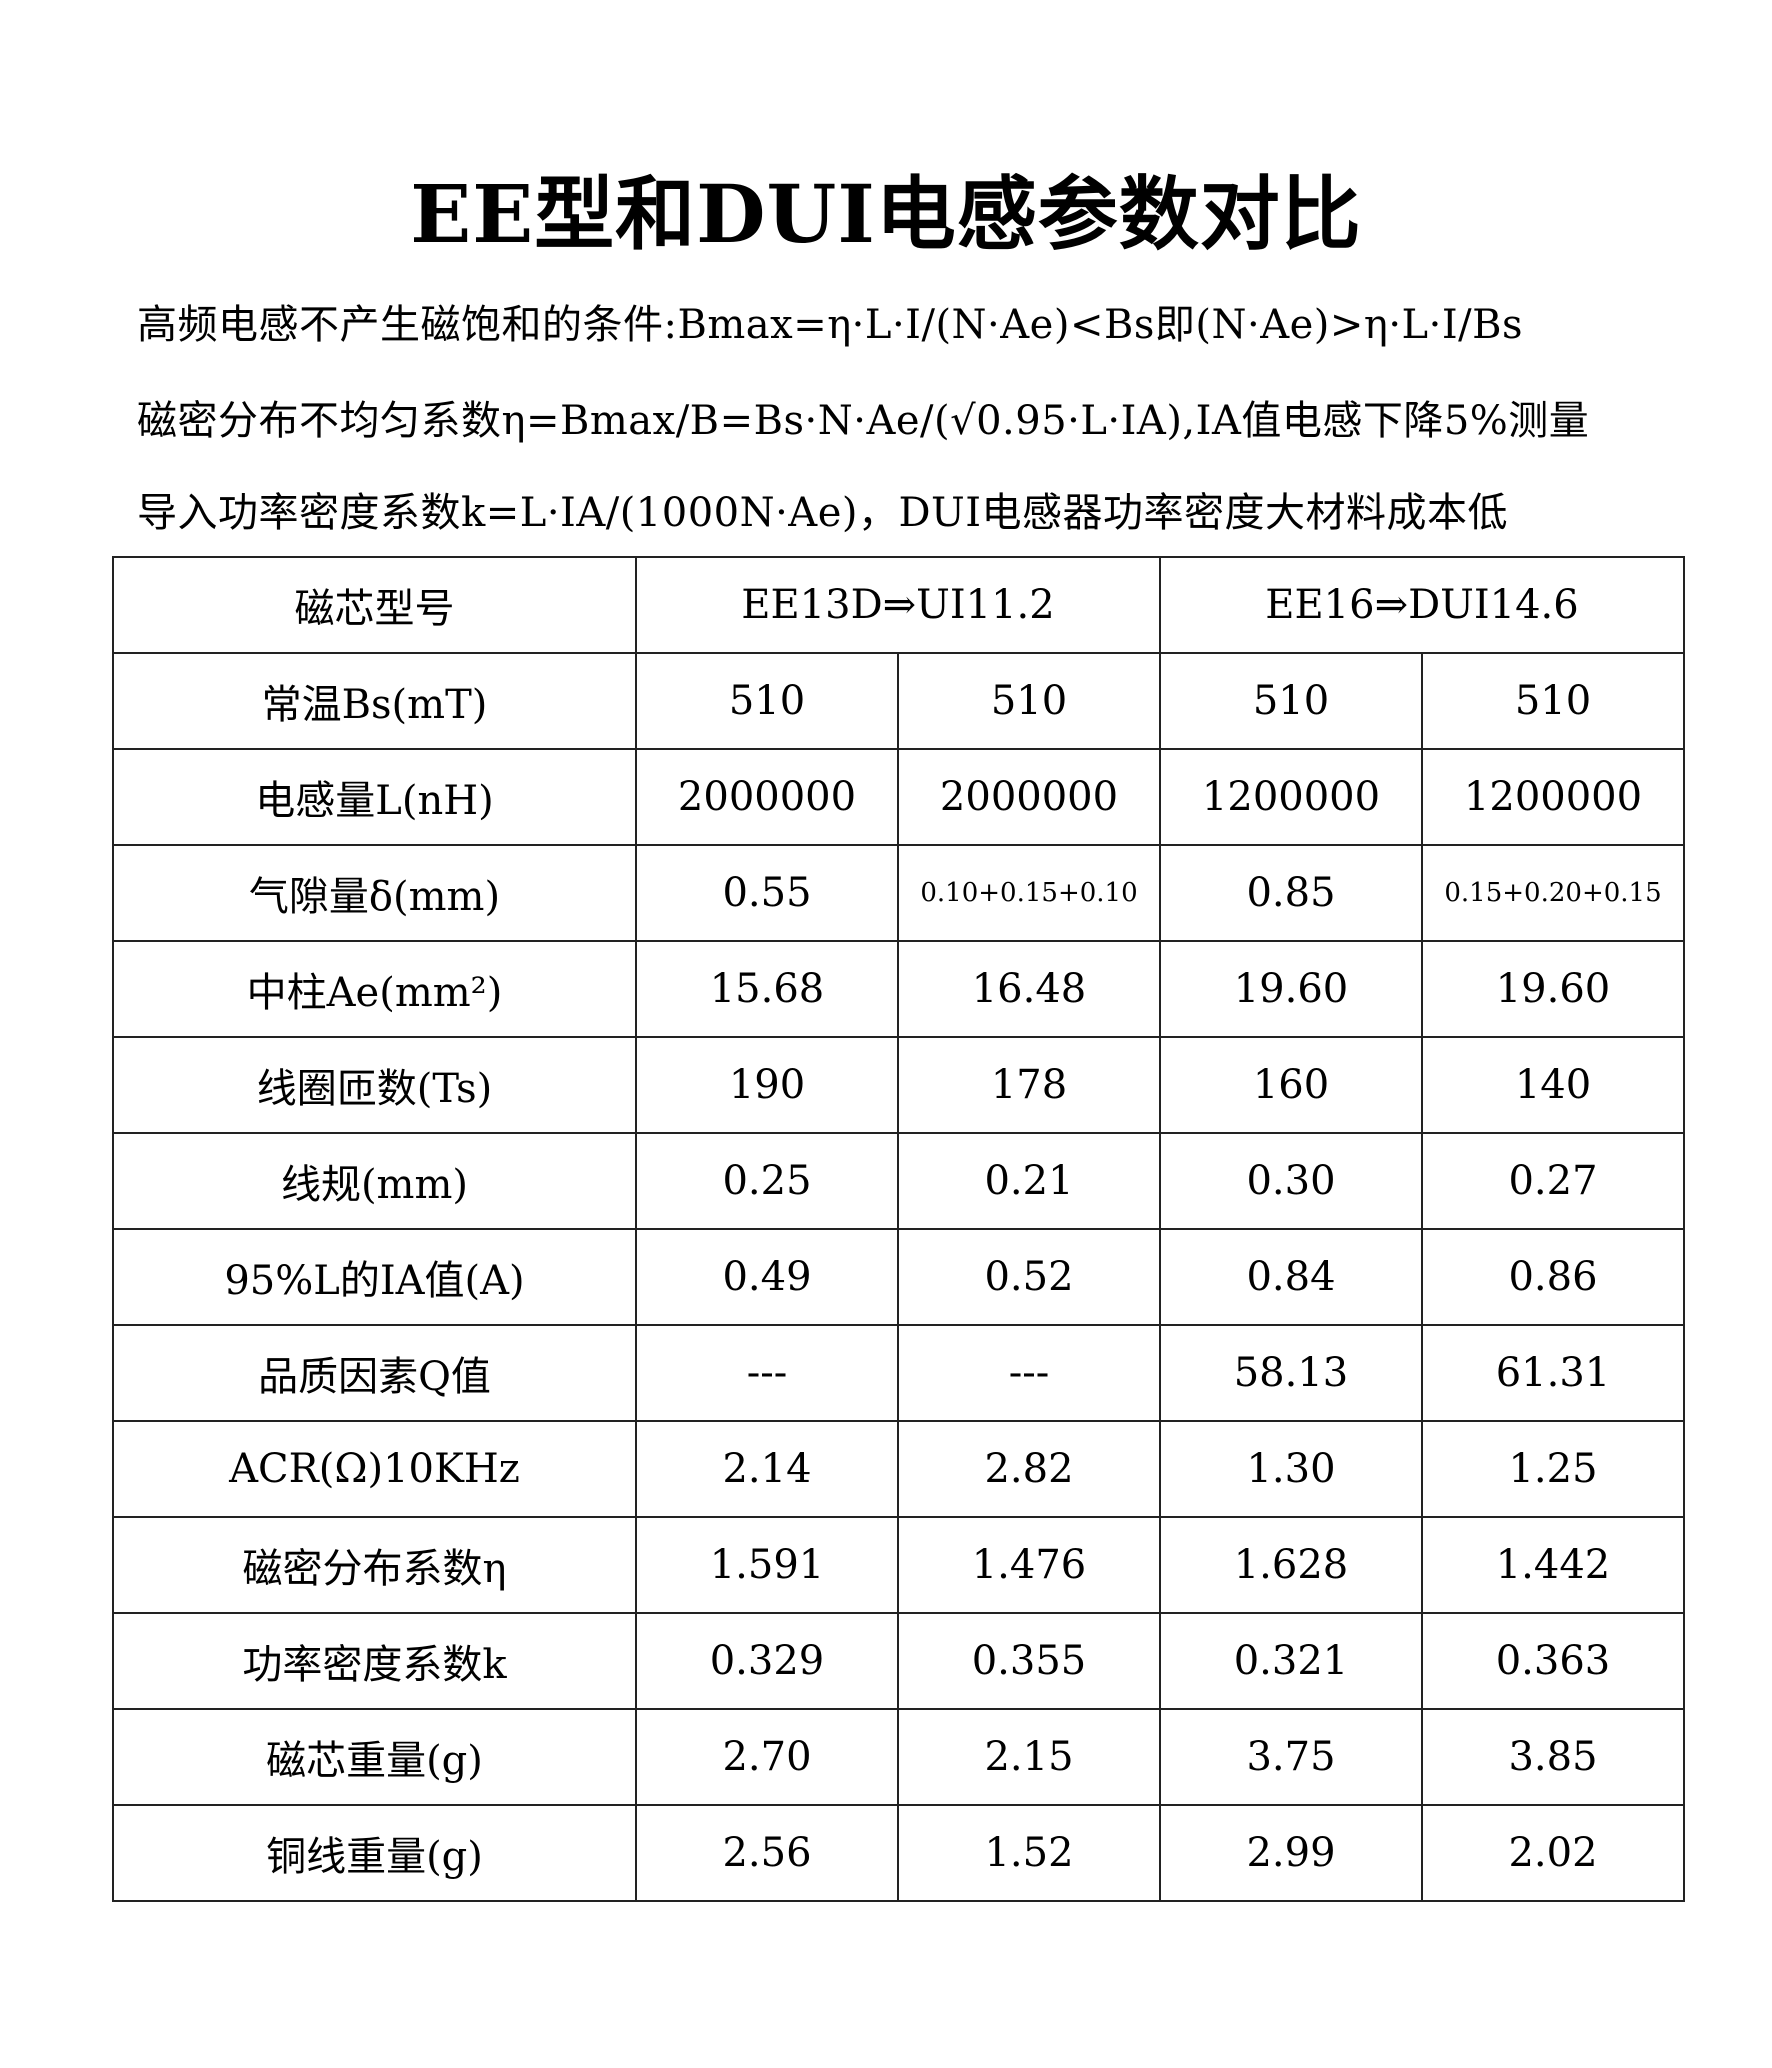  I want to click on table-row: 95%L的IA值(A) 0.49 0.52 0.84 0.86, so click(898, 1277).